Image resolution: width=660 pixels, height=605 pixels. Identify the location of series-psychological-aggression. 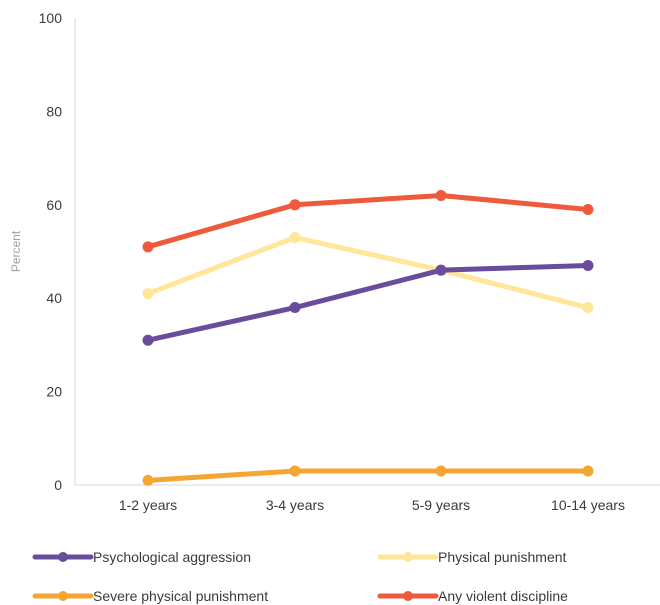
(368, 303).